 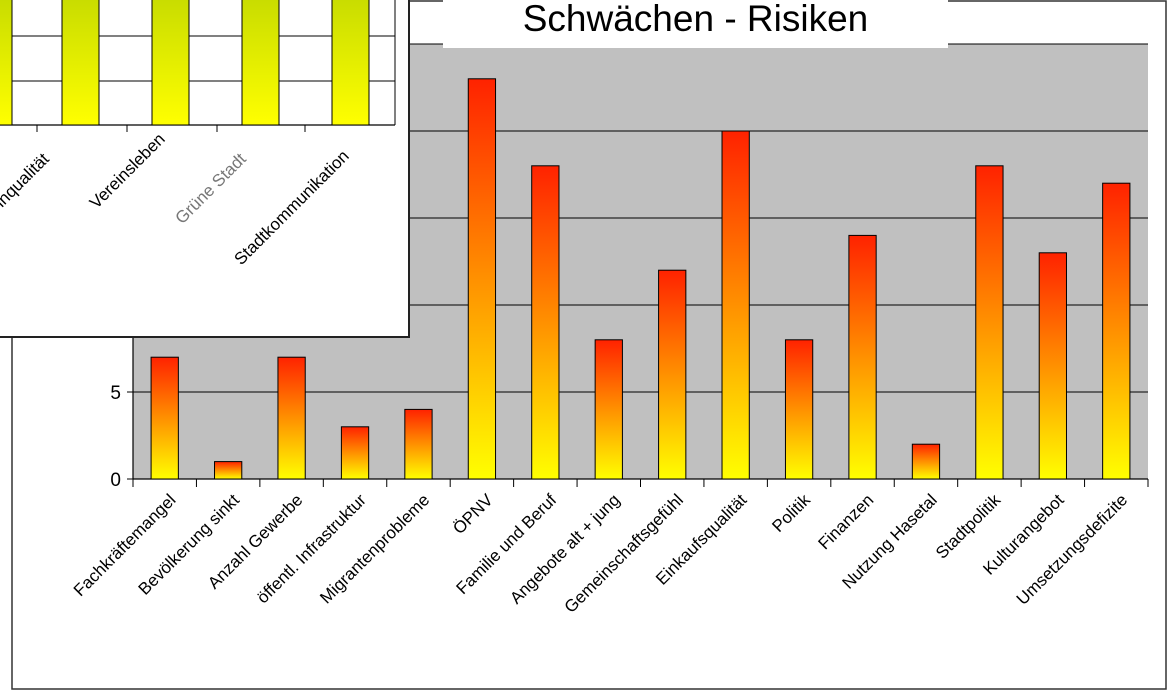 What do you see at coordinates (624, 553) in the screenshot?
I see `x-tick-label: Gemeinschaftsgefühl` at bounding box center [624, 553].